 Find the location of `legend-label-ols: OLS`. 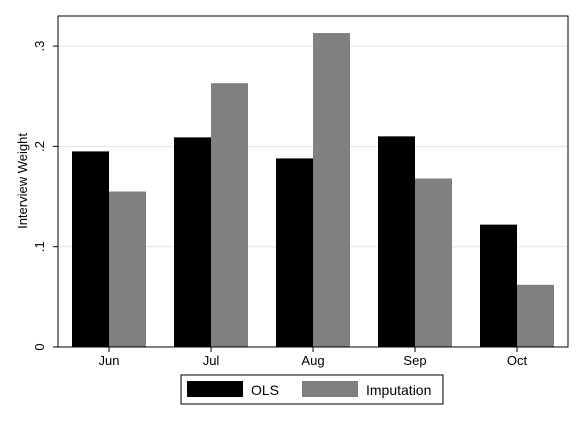

legend-label-ols: OLS is located at coordinates (265, 390).